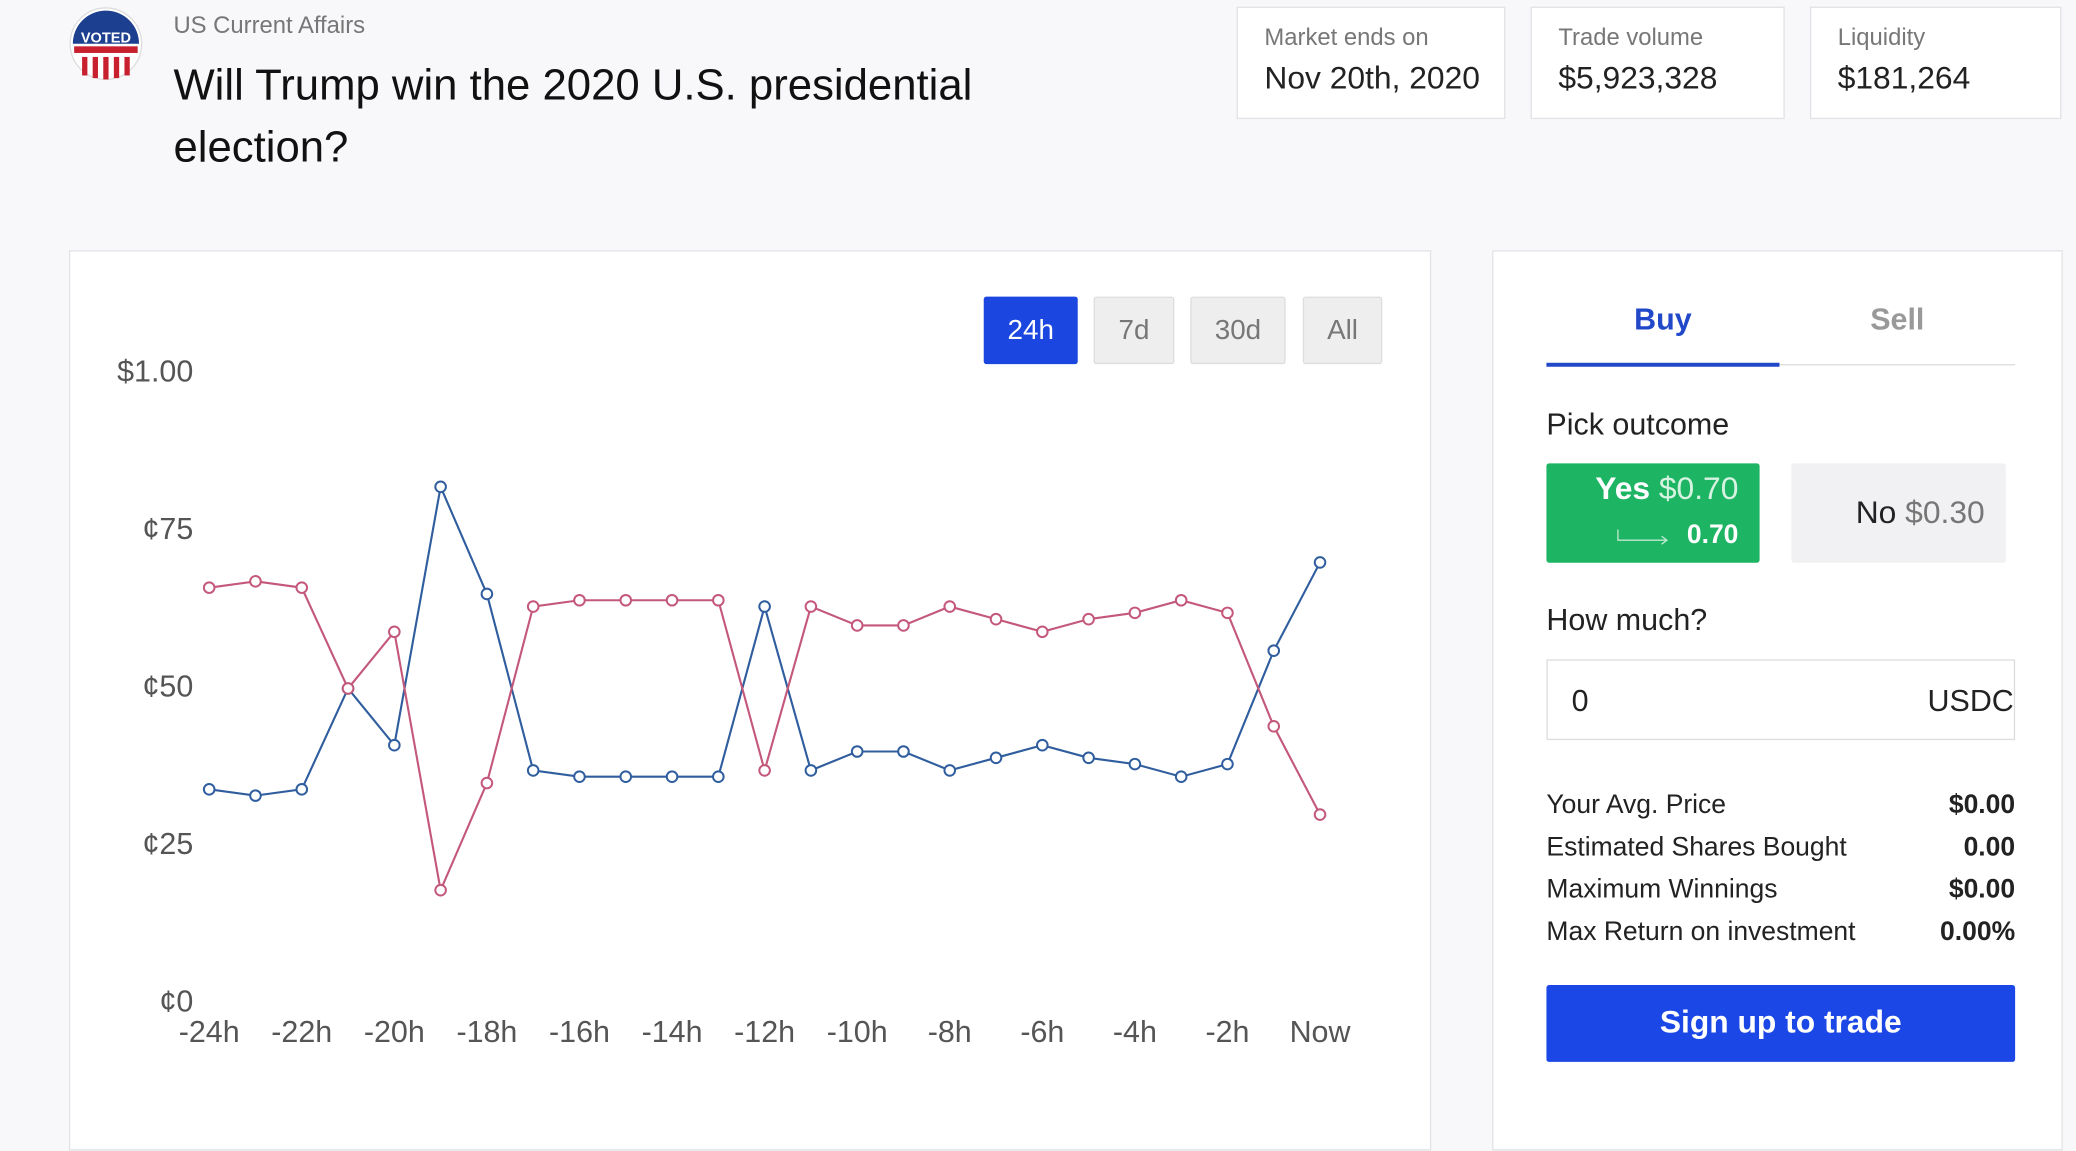  Describe the element at coordinates (1227, 1032) in the screenshot. I see `x-tick-label: -2h` at that location.